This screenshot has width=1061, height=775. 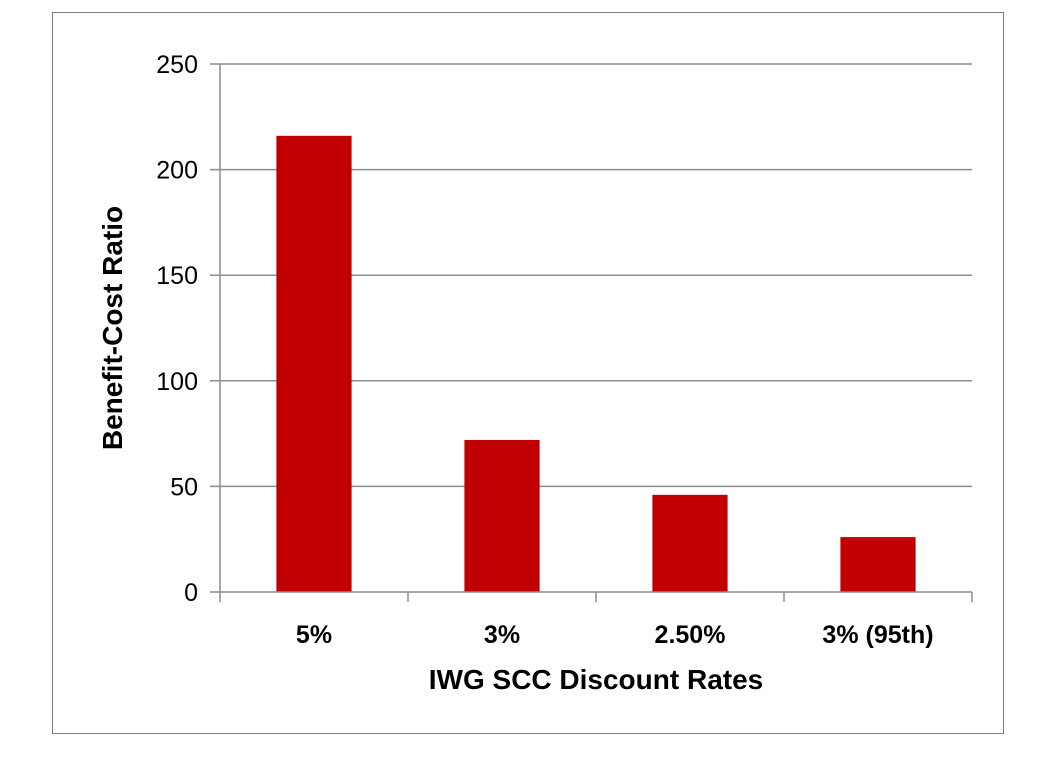 I want to click on x-tick-label: 3%, so click(x=502, y=635).